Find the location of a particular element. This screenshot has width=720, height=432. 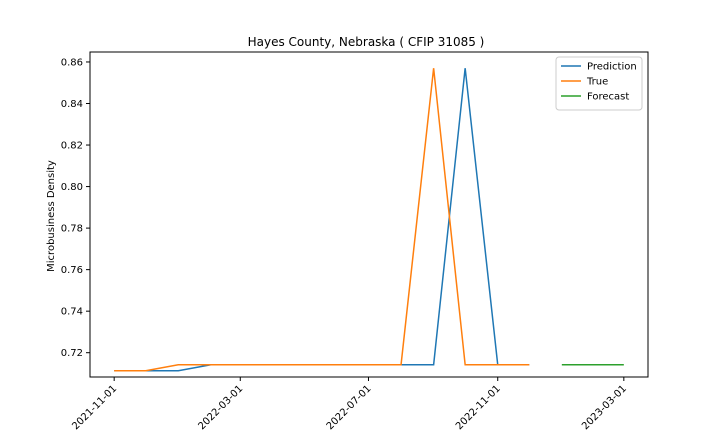

legend-label-true: True is located at coordinates (597, 82).